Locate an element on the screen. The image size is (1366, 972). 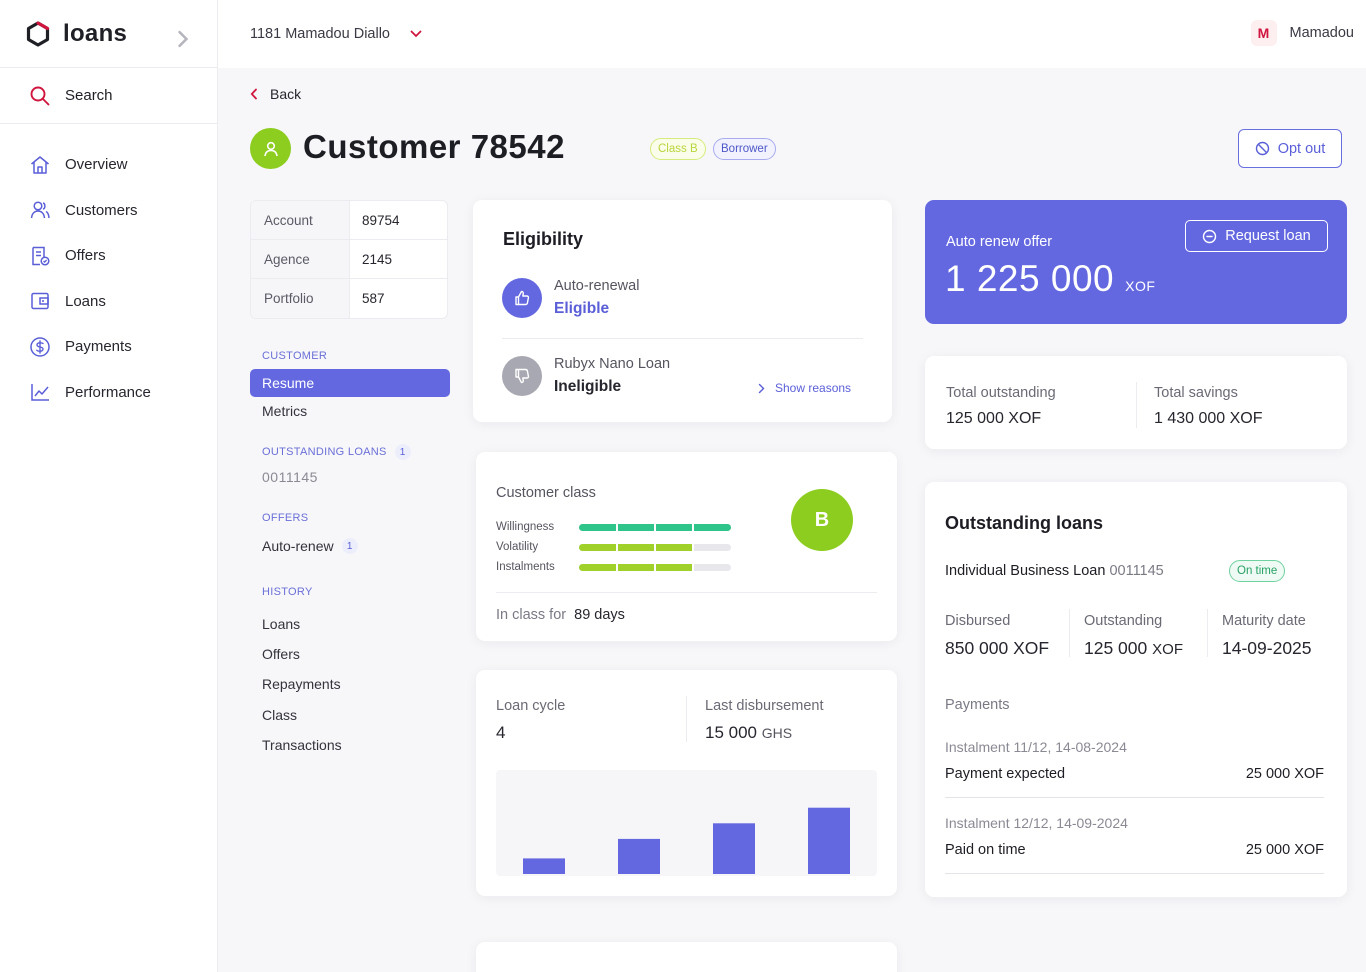
sidebar-item-payments: Payments is located at coordinates (108, 347).